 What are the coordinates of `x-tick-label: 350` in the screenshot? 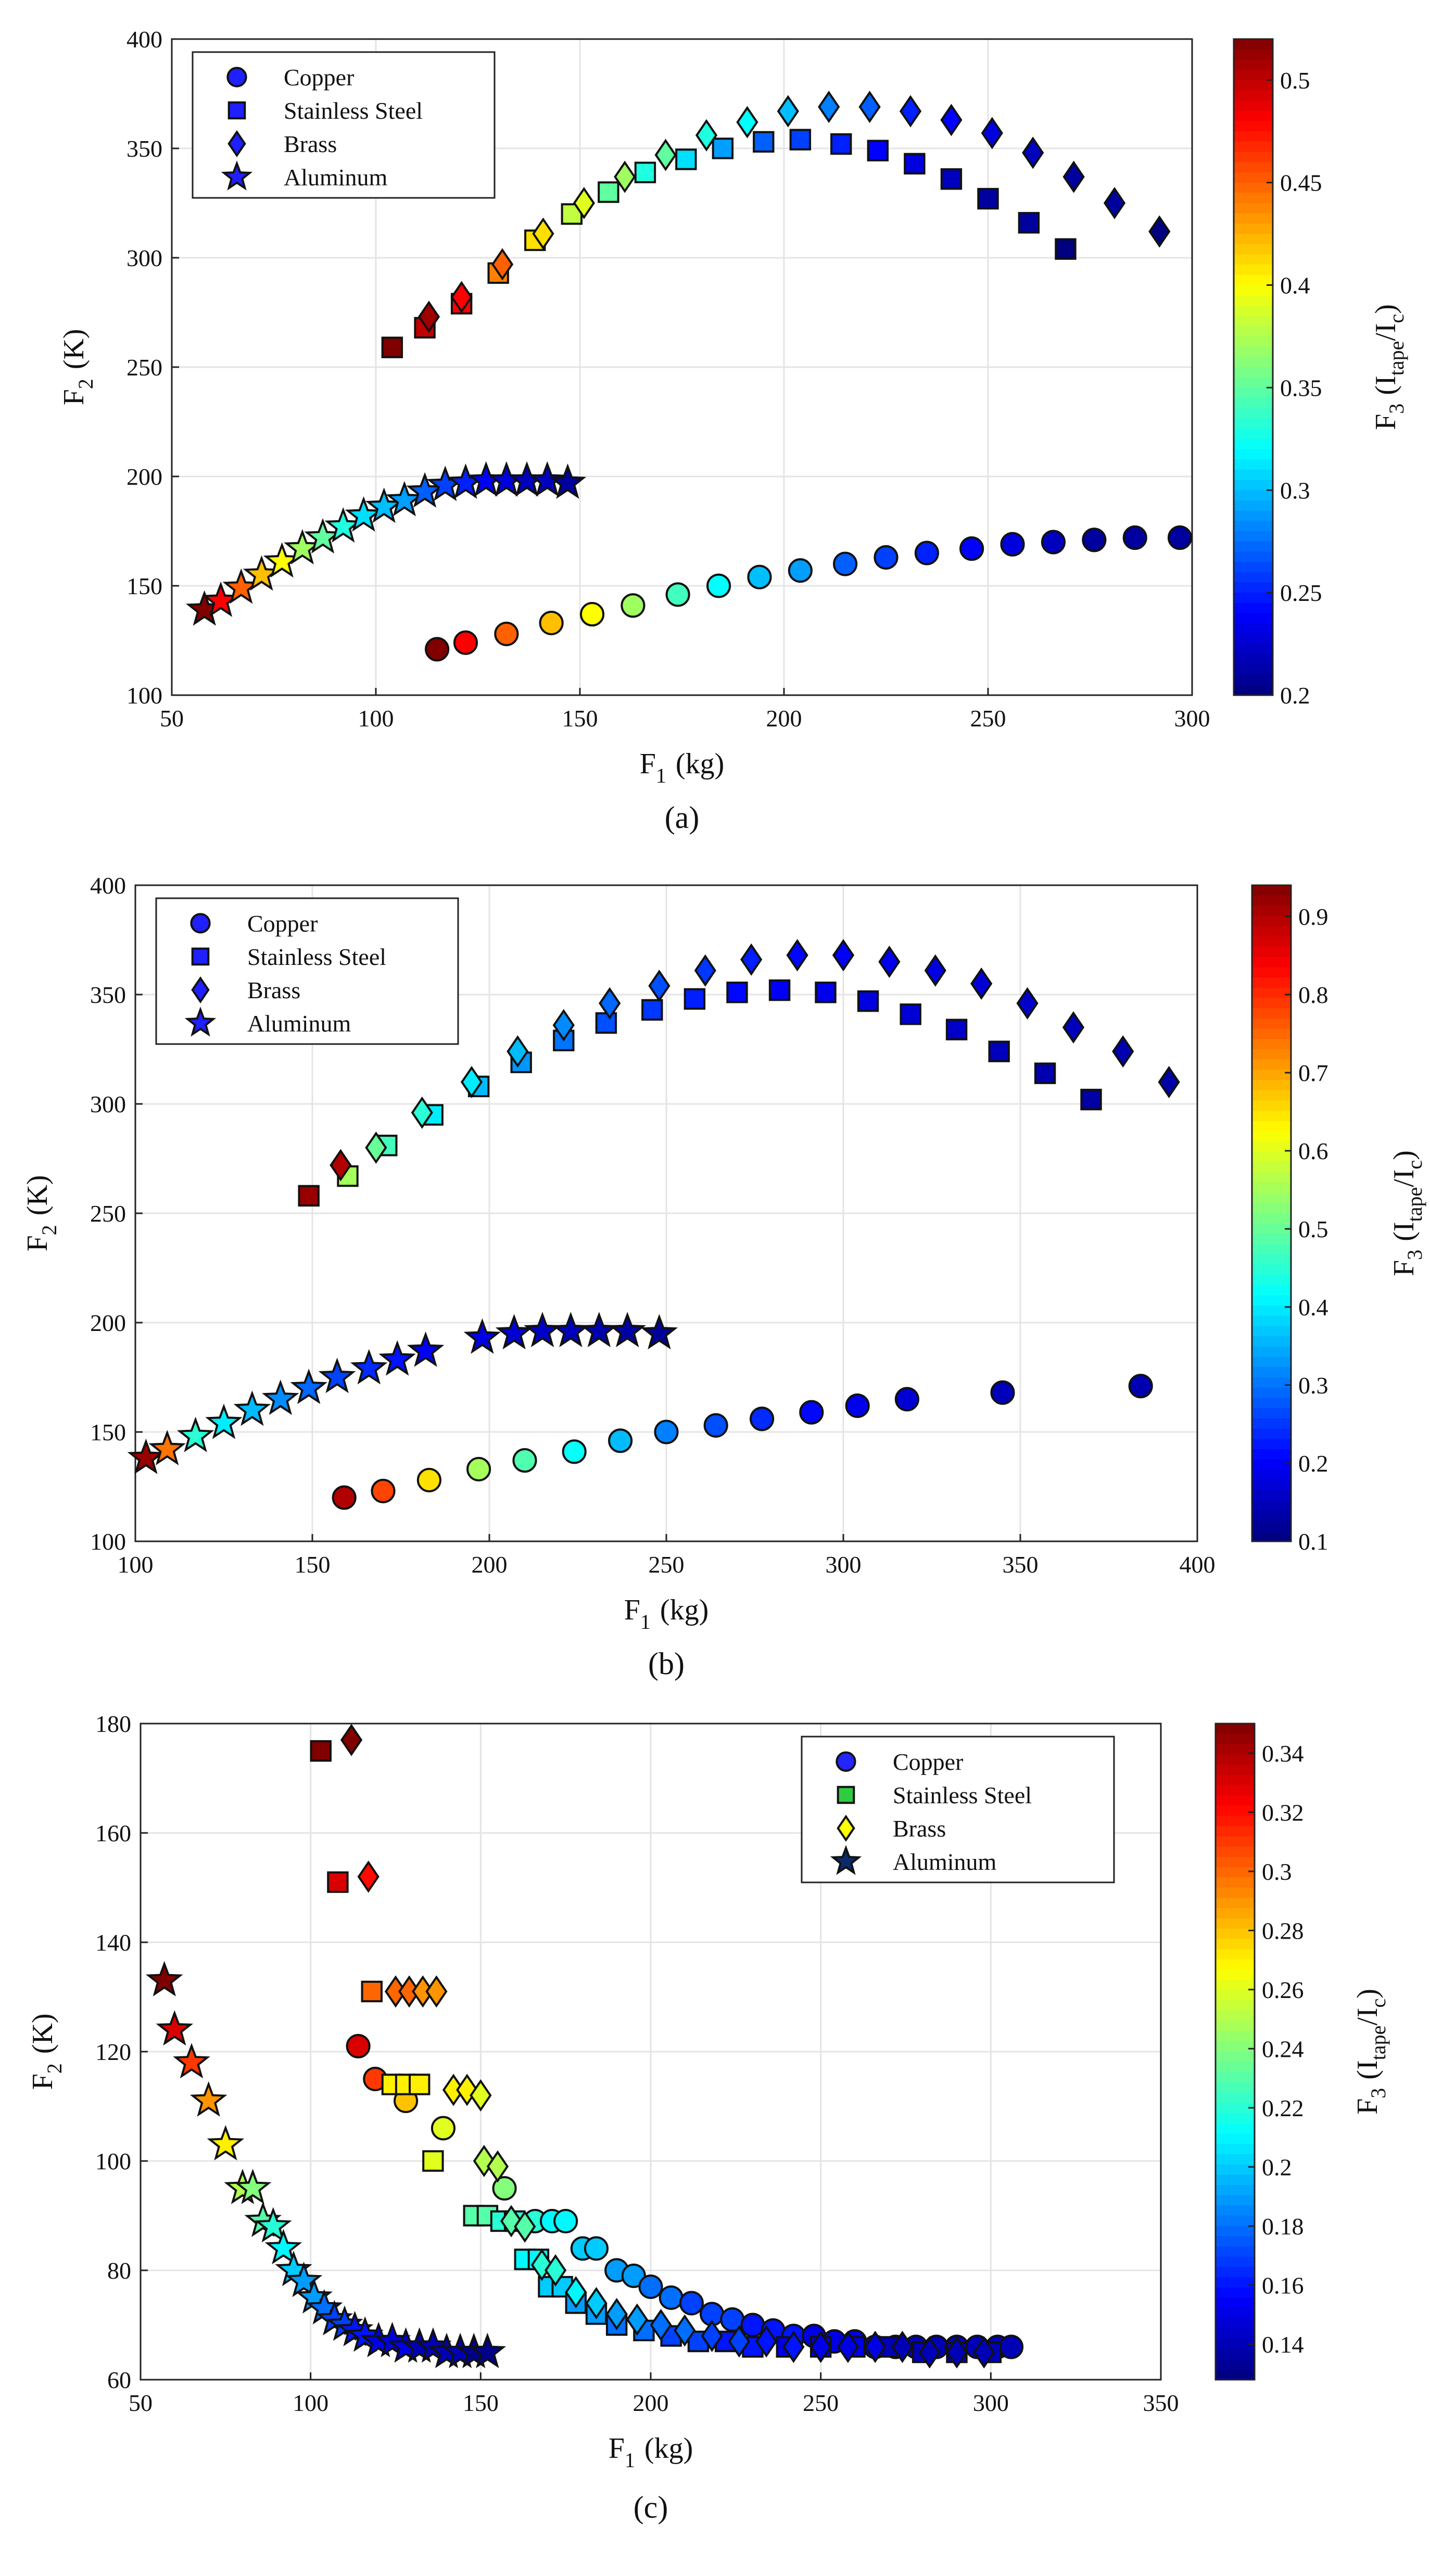 It's located at (1021, 1565).